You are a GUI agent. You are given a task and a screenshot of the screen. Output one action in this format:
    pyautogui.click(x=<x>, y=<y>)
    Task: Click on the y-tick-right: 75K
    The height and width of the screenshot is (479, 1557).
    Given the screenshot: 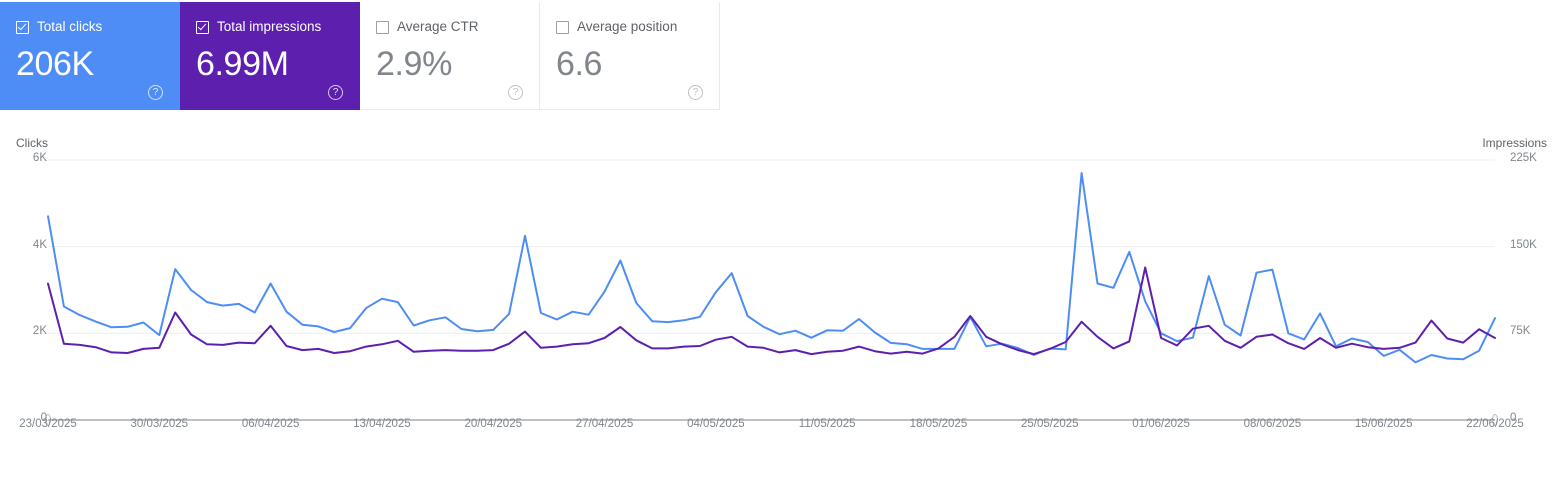 What is the action you would take?
    pyautogui.click(x=1520, y=331)
    